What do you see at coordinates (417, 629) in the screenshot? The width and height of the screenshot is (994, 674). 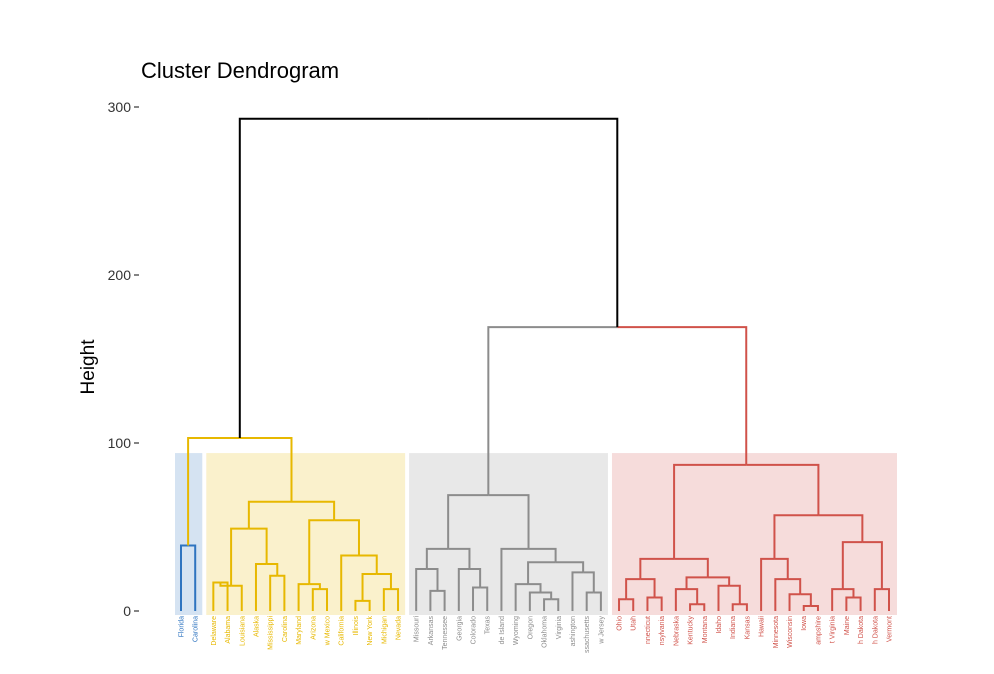 I see `leaf-label: Missouri` at bounding box center [417, 629].